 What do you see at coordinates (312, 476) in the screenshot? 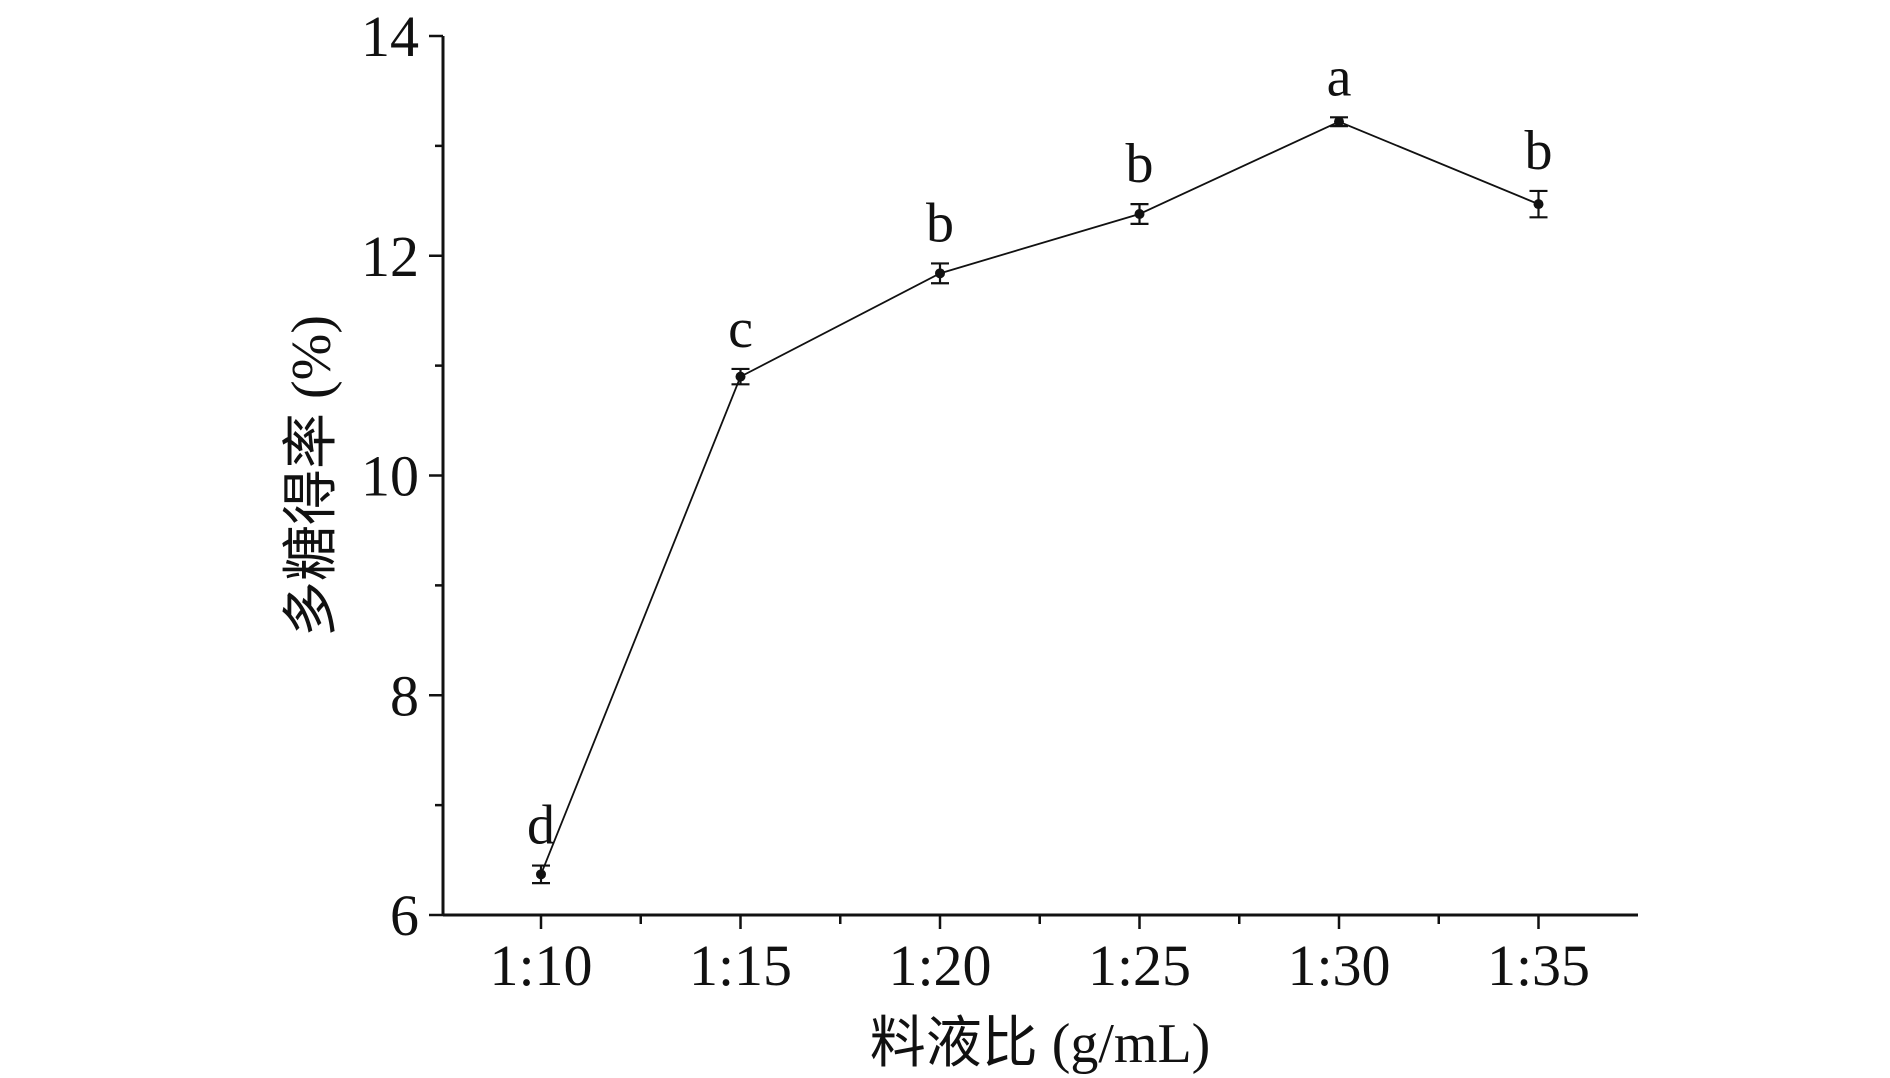
I see `y-axis-title: 多糖得率 (%)` at bounding box center [312, 476].